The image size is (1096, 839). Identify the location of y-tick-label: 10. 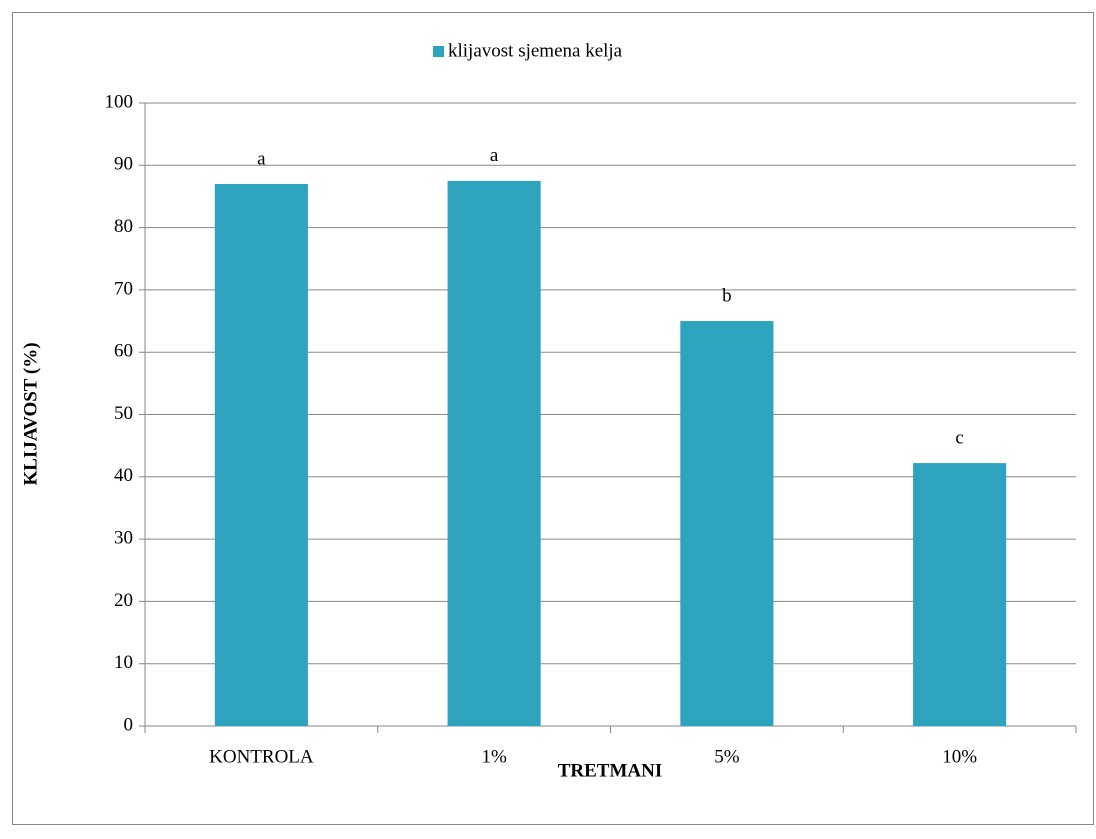
(123, 662).